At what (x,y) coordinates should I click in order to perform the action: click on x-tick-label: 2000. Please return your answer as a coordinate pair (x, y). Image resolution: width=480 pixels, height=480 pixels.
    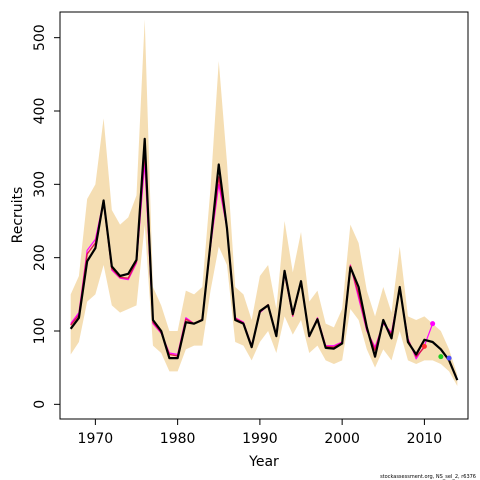
    Looking at the image, I should click on (342, 439).